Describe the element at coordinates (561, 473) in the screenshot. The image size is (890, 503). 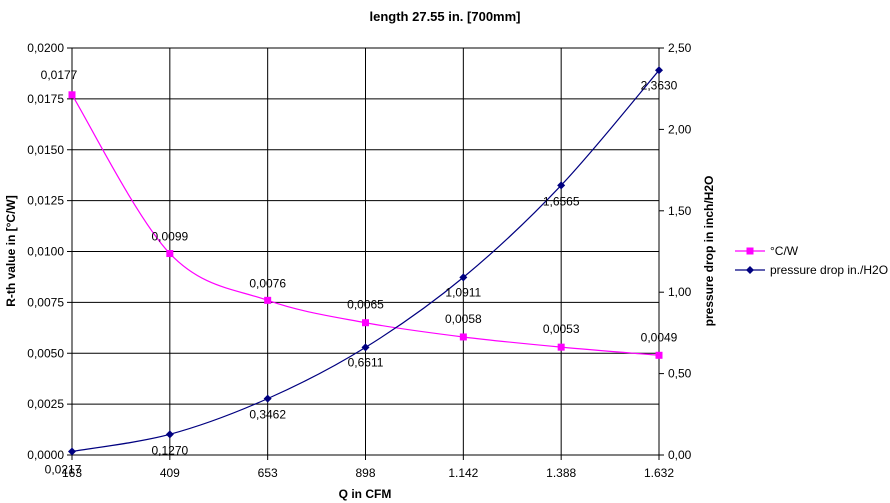
I see `x-tick-label: 1.388` at that location.